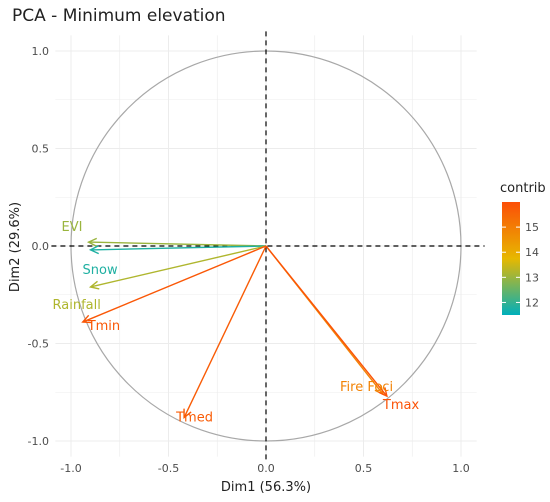  What do you see at coordinates (72, 227) in the screenshot?
I see `variable-label-evi: EVI` at bounding box center [72, 227].